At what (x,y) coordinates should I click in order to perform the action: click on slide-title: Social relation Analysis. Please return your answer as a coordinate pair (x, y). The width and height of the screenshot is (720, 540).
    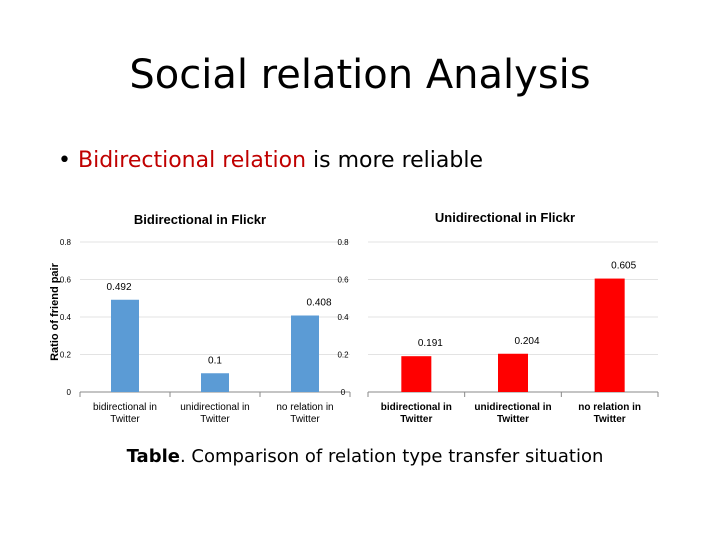
    Looking at the image, I should click on (360, 75).